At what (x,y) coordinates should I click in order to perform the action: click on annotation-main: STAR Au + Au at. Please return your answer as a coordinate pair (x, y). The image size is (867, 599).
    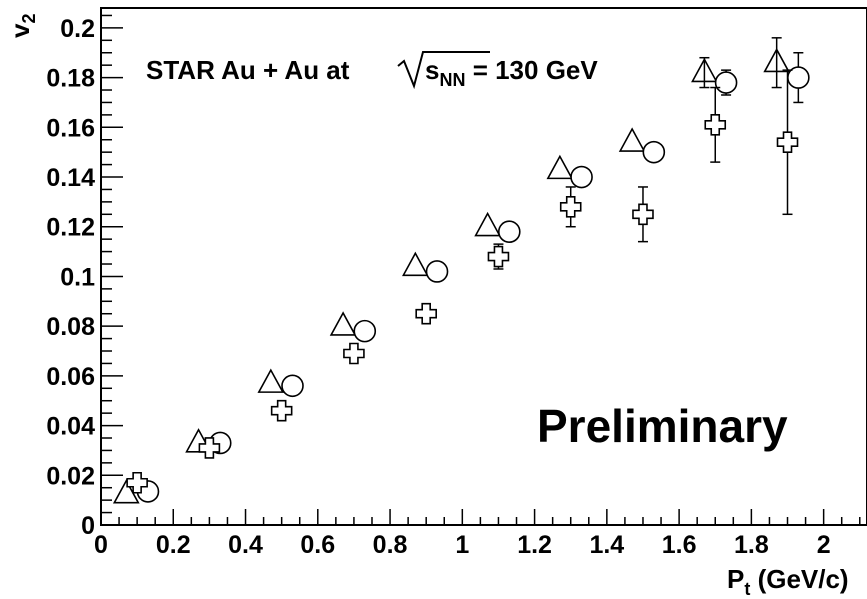
    Looking at the image, I should click on (248, 70).